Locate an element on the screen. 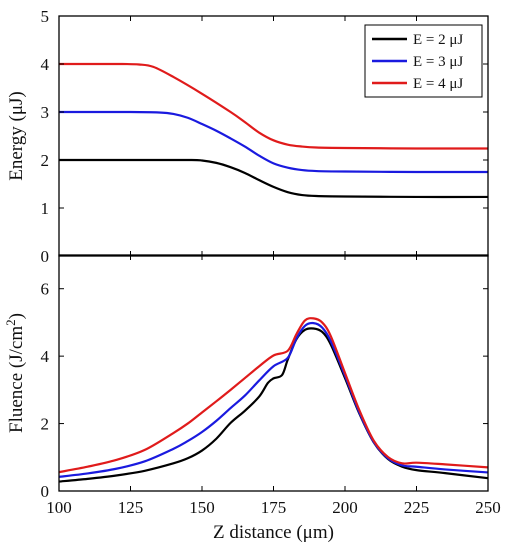  energy-y-tick-label: 5 is located at coordinates (45, 16).